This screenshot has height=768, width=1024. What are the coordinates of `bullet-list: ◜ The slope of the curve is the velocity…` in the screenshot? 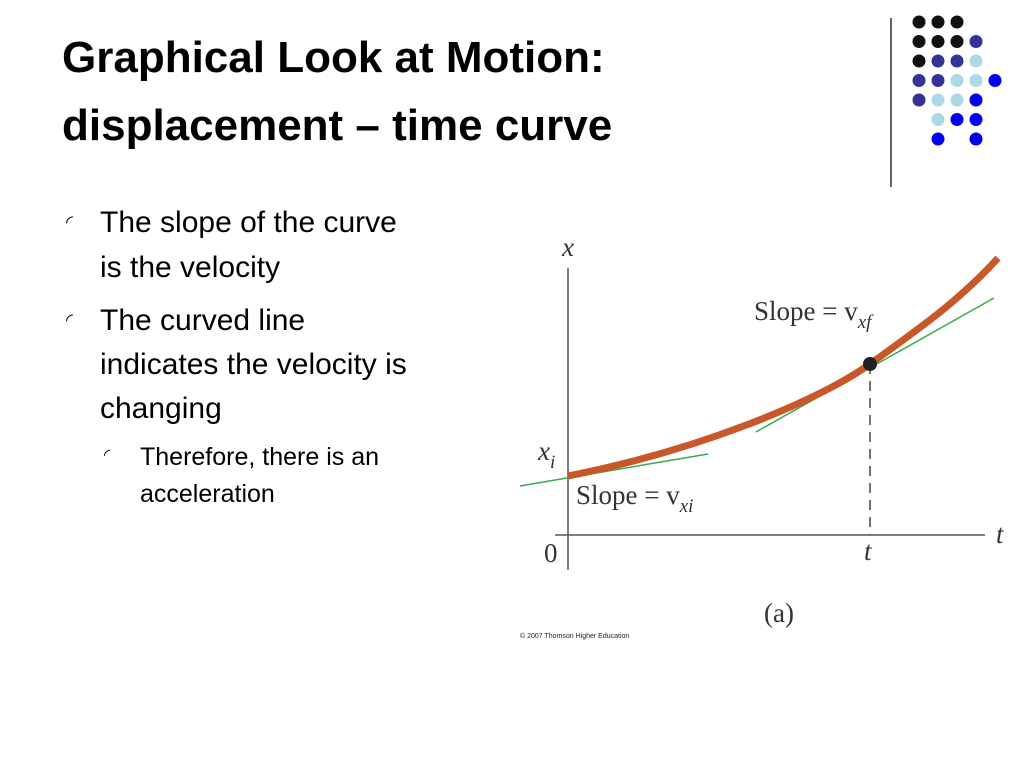 It's located at (236, 357).